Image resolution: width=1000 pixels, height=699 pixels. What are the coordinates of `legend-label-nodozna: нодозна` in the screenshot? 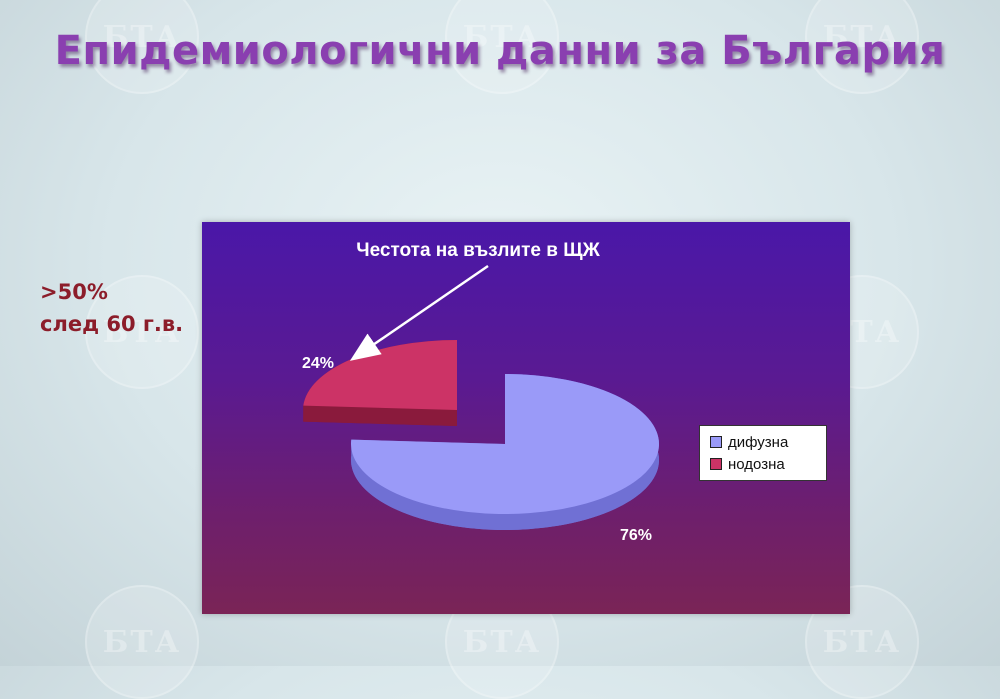 It's located at (756, 464).